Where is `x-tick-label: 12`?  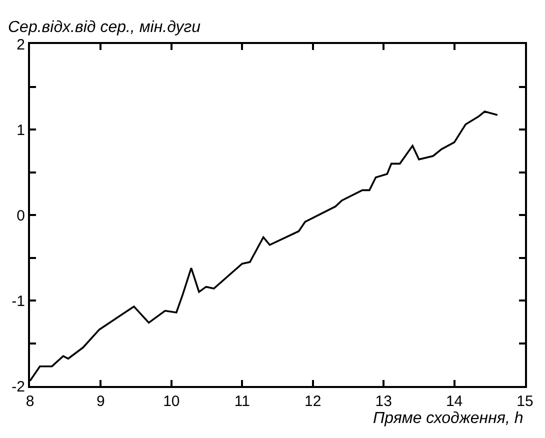
x-tick-label: 12 is located at coordinates (313, 401).